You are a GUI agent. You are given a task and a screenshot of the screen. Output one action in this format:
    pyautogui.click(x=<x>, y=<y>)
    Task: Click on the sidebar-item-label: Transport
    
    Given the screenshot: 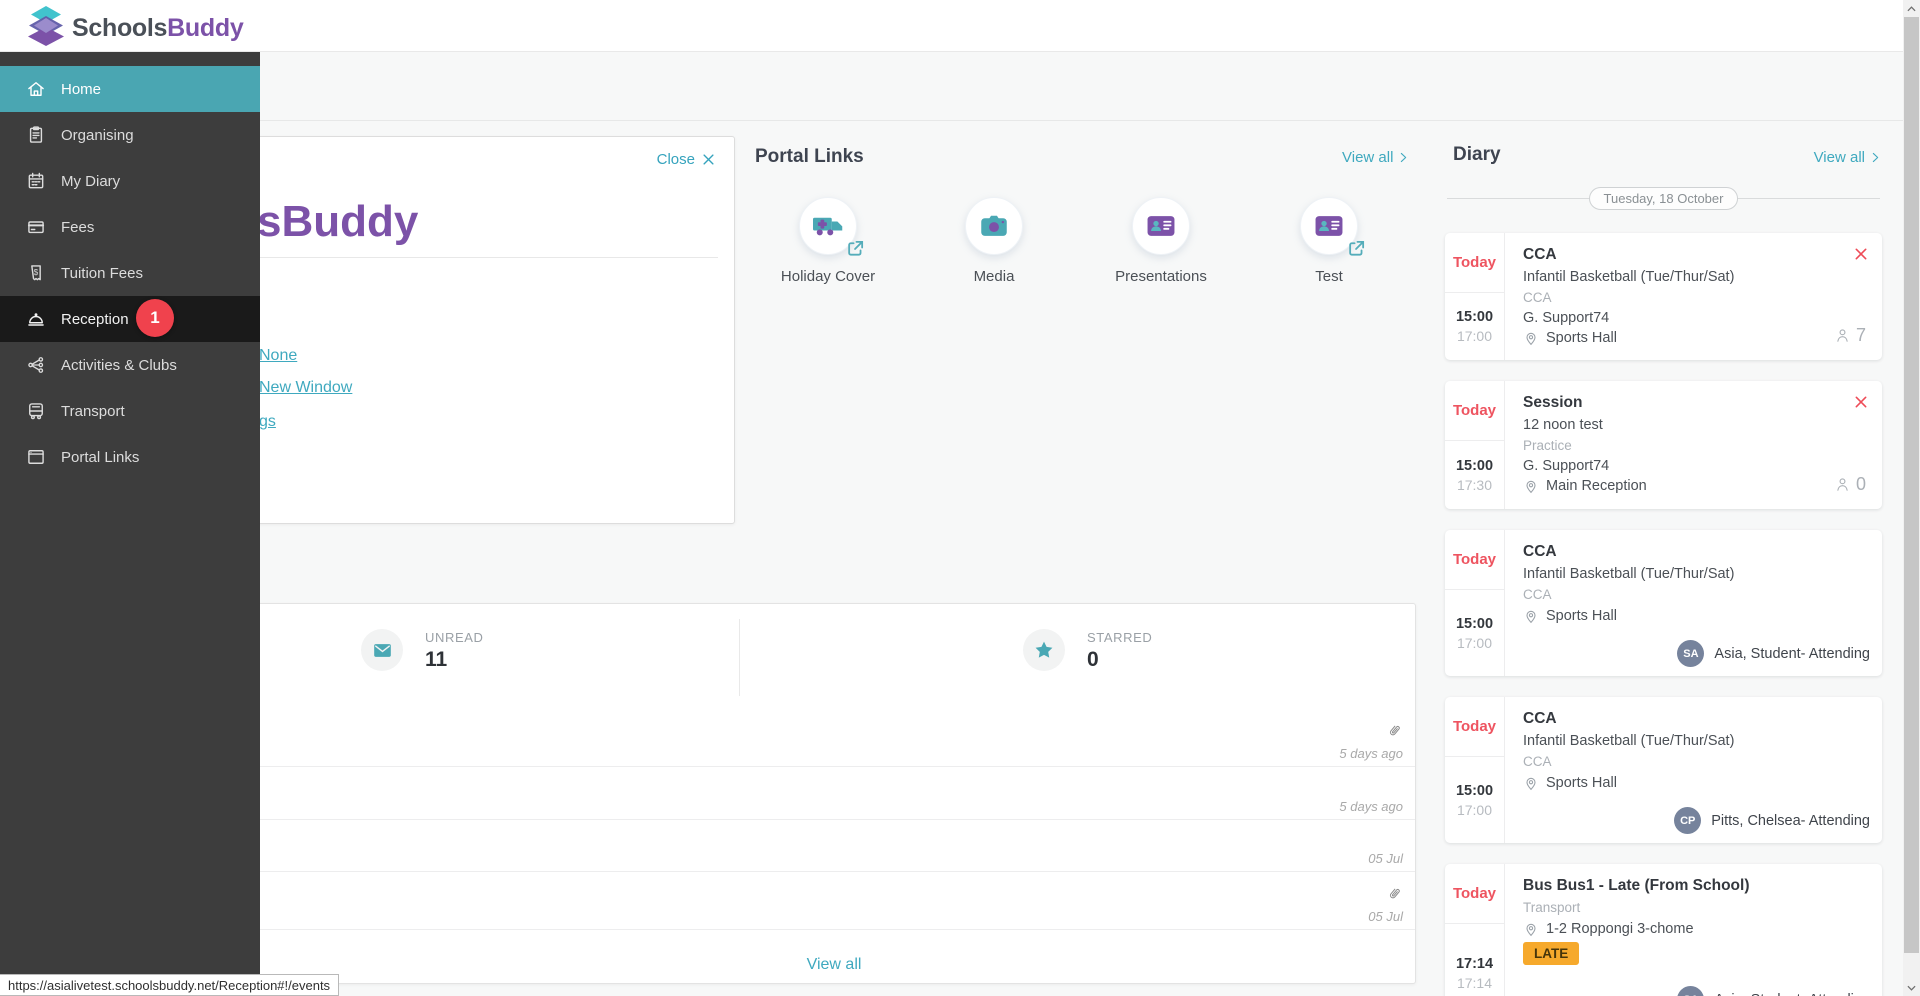 What is the action you would take?
    pyautogui.click(x=93, y=411)
    